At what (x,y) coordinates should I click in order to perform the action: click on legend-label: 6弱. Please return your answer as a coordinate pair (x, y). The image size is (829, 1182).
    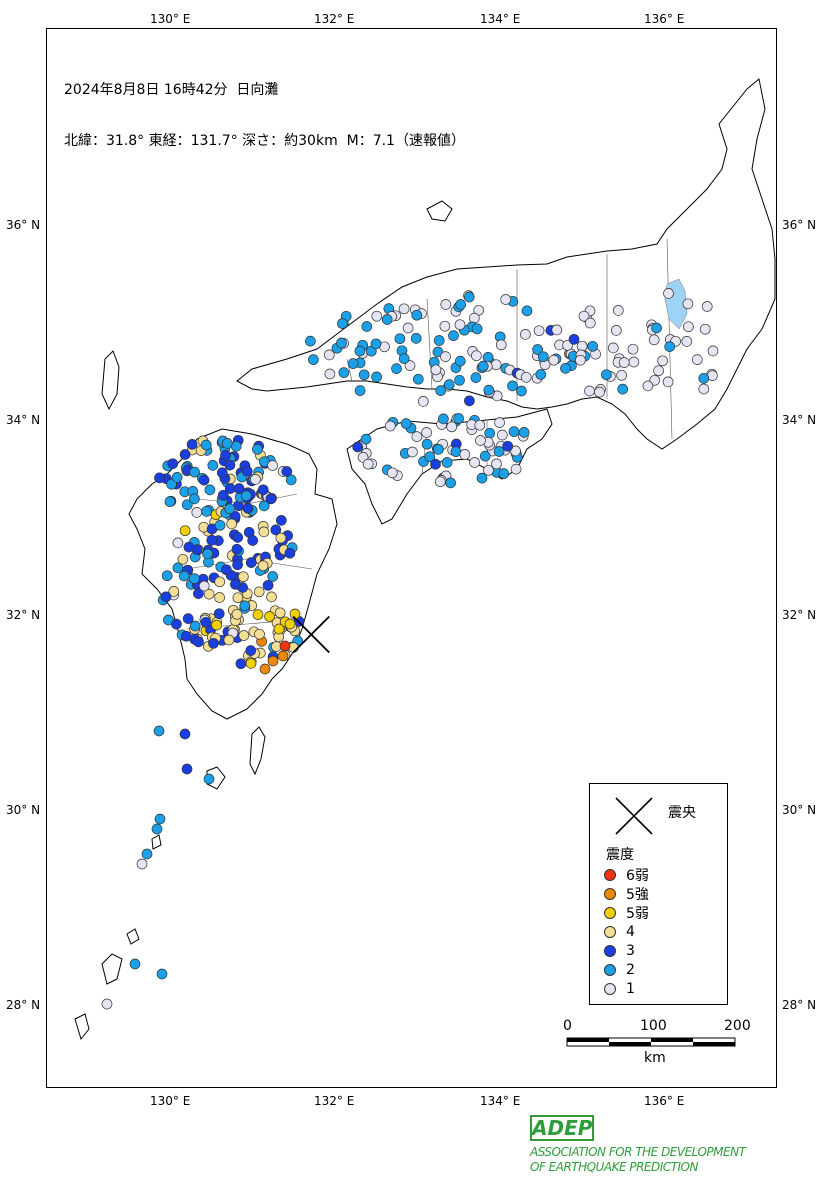
    Looking at the image, I should click on (637, 876).